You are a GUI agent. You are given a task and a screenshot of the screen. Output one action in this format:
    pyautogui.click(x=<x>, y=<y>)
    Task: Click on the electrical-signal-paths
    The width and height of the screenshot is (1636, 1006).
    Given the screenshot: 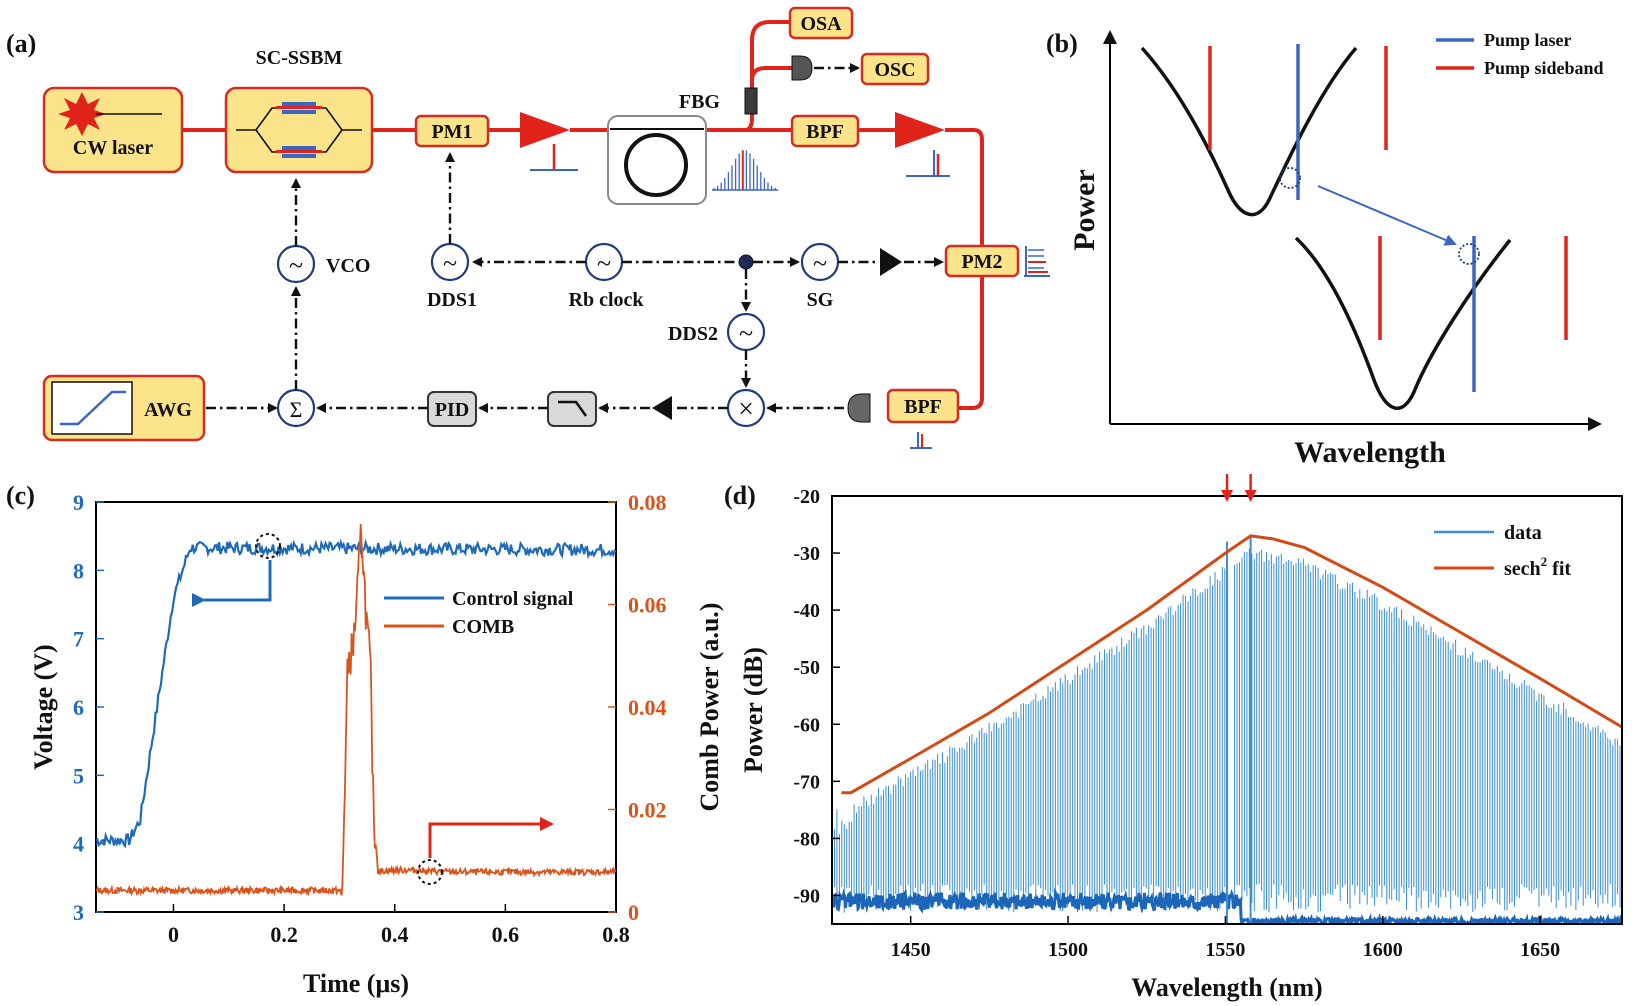 What is the action you would take?
    pyautogui.click(x=575, y=282)
    